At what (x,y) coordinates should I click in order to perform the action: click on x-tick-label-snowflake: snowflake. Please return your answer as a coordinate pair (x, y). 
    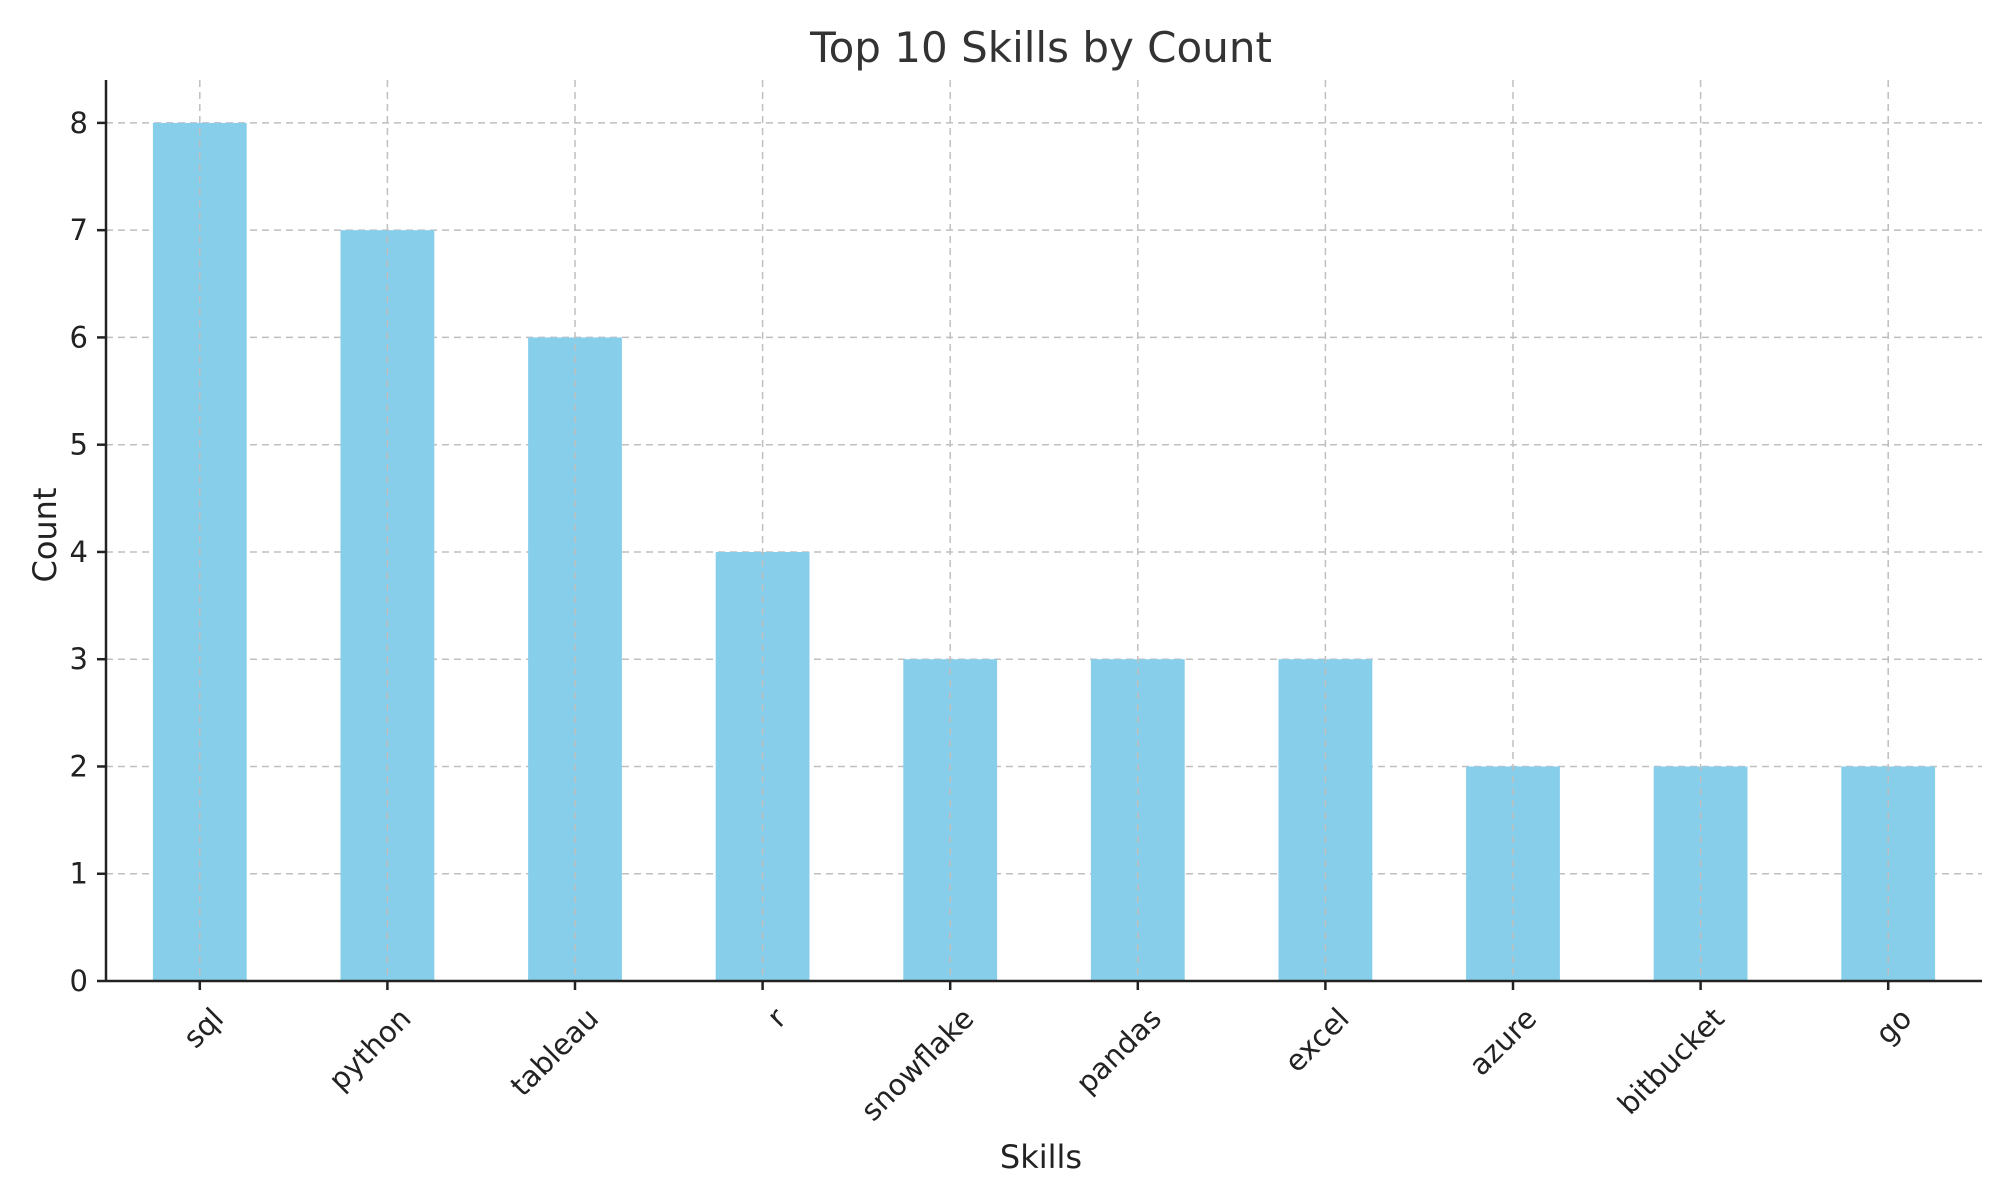
    Looking at the image, I should click on (917, 1064).